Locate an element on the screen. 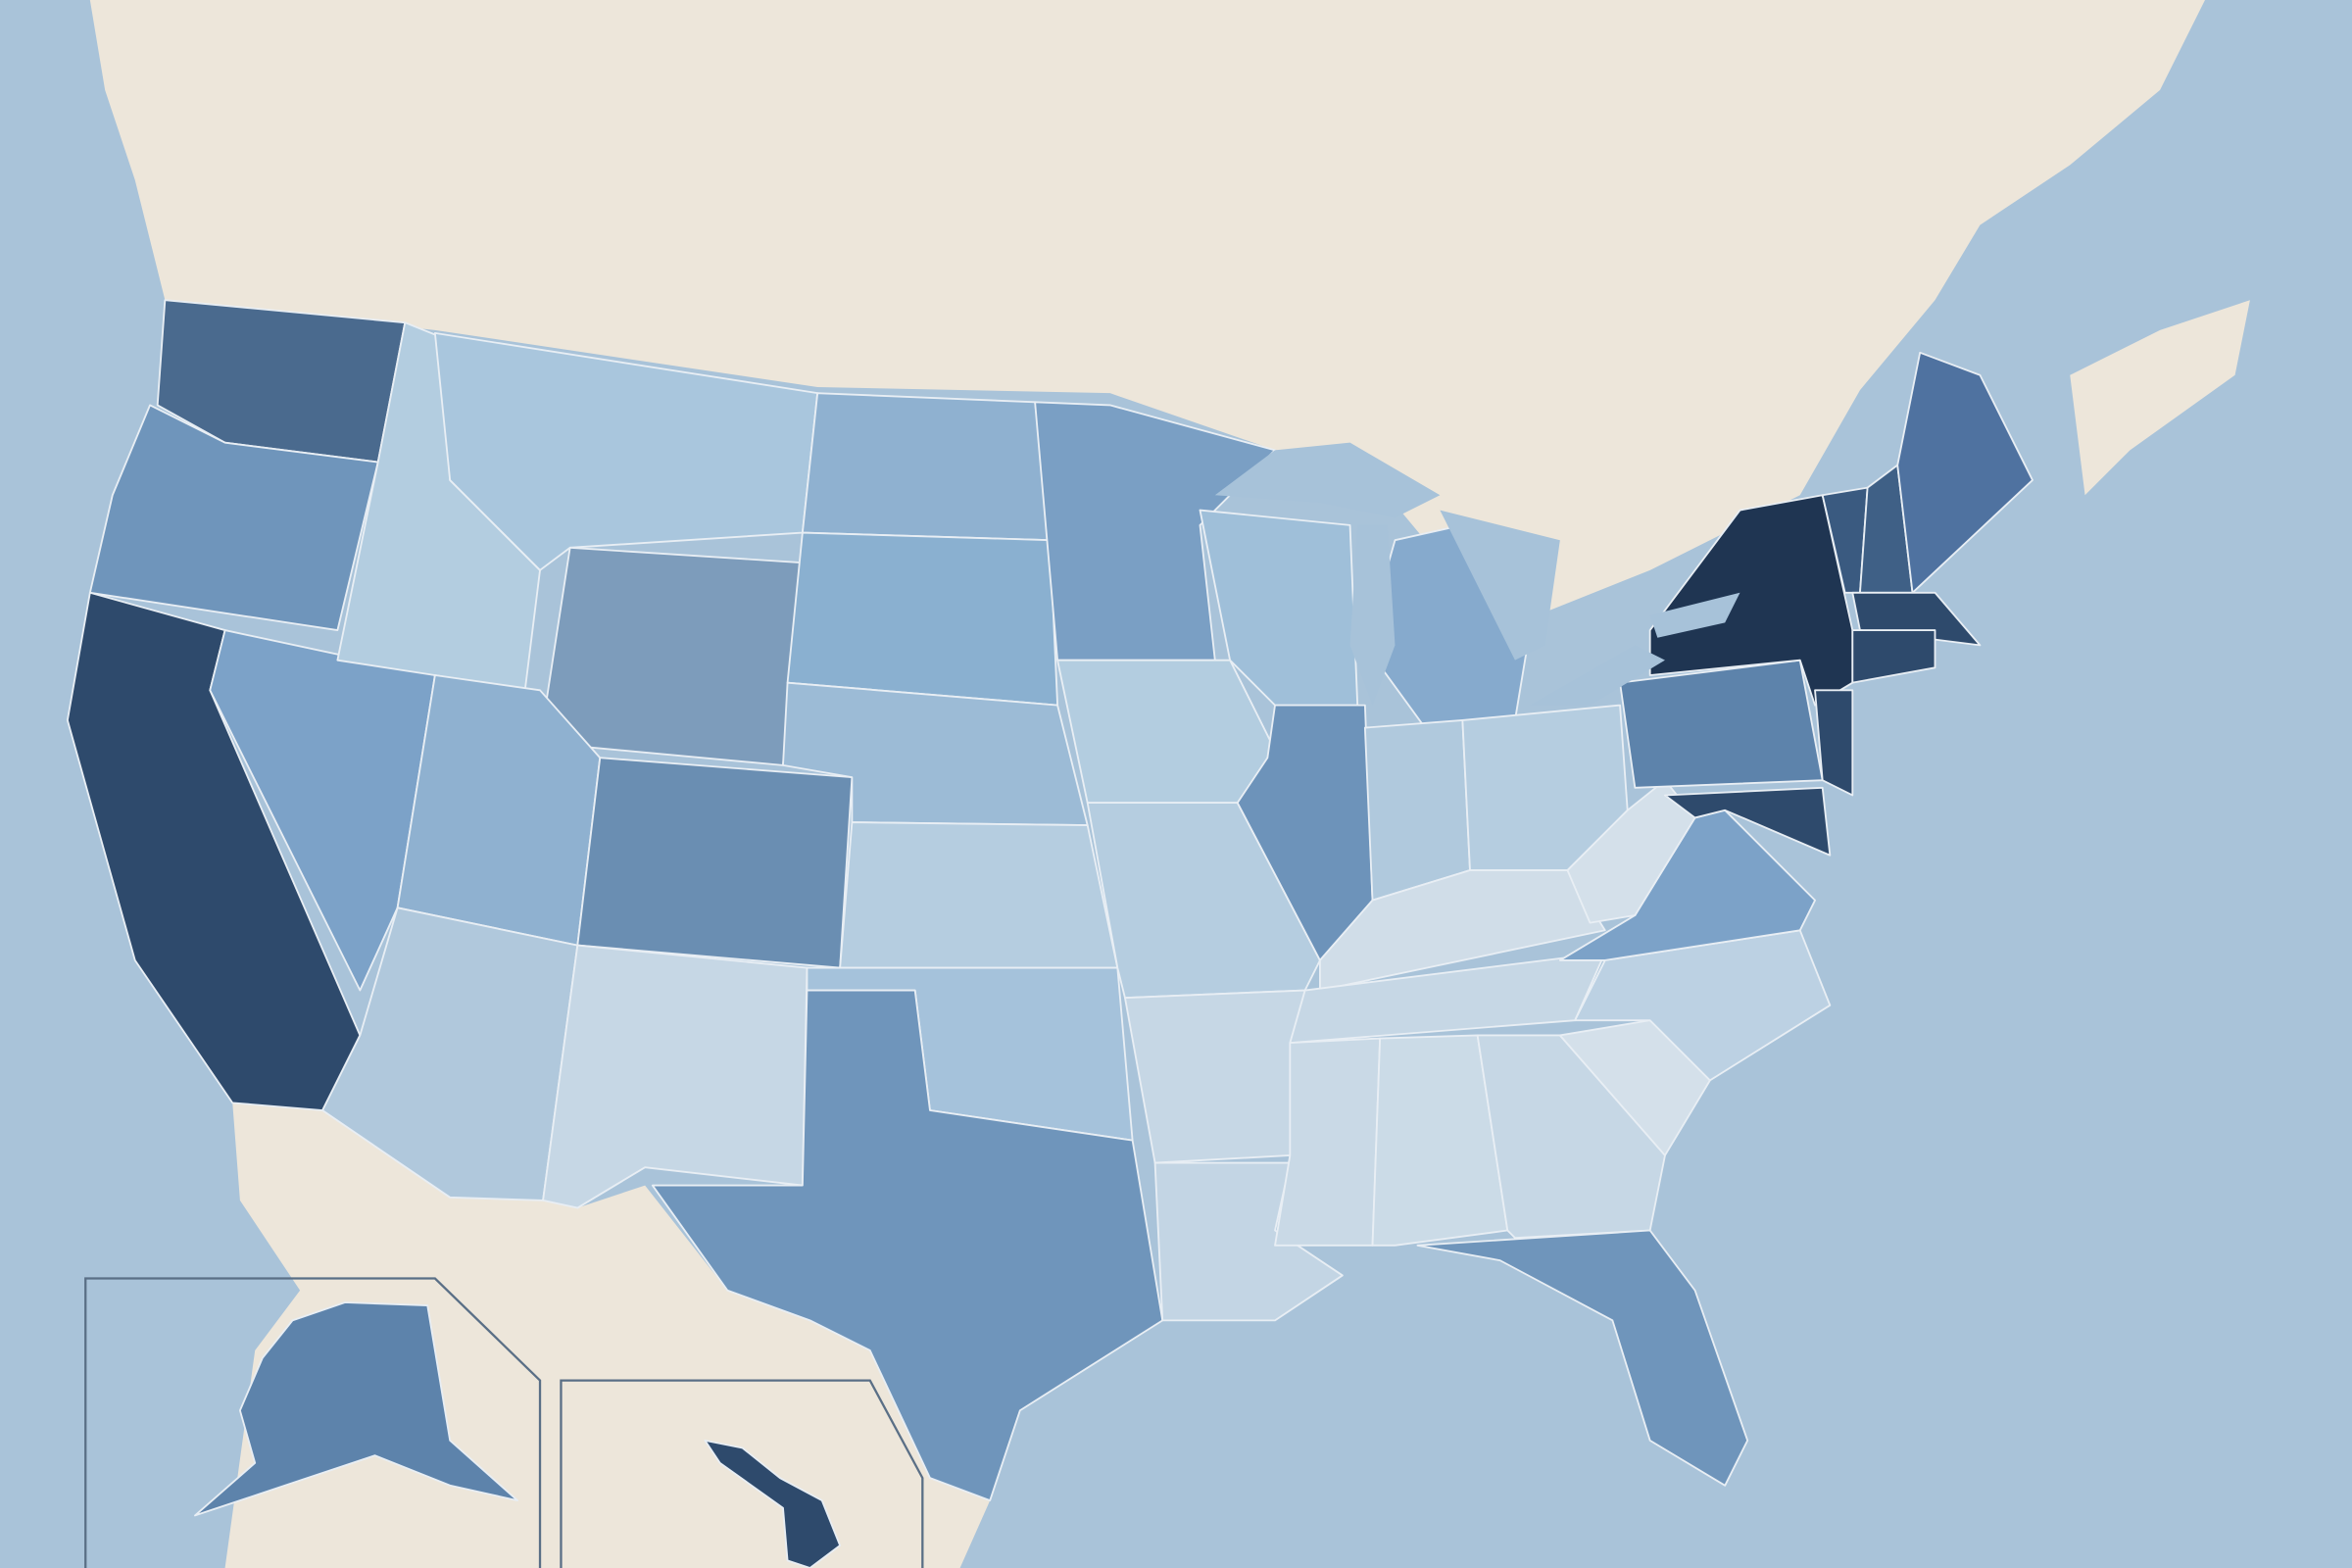 Image resolution: width=2352 pixels, height=1568 pixels. state-hi is located at coordinates (773, 1503).